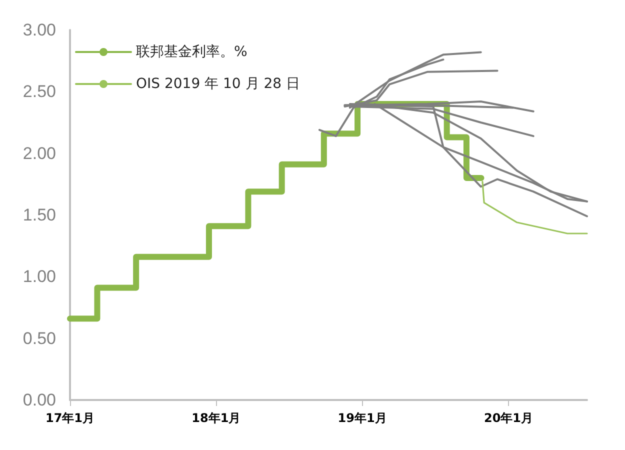 The width and height of the screenshot is (625, 450). I want to click on y-tick-label: 0.00, so click(39, 400).